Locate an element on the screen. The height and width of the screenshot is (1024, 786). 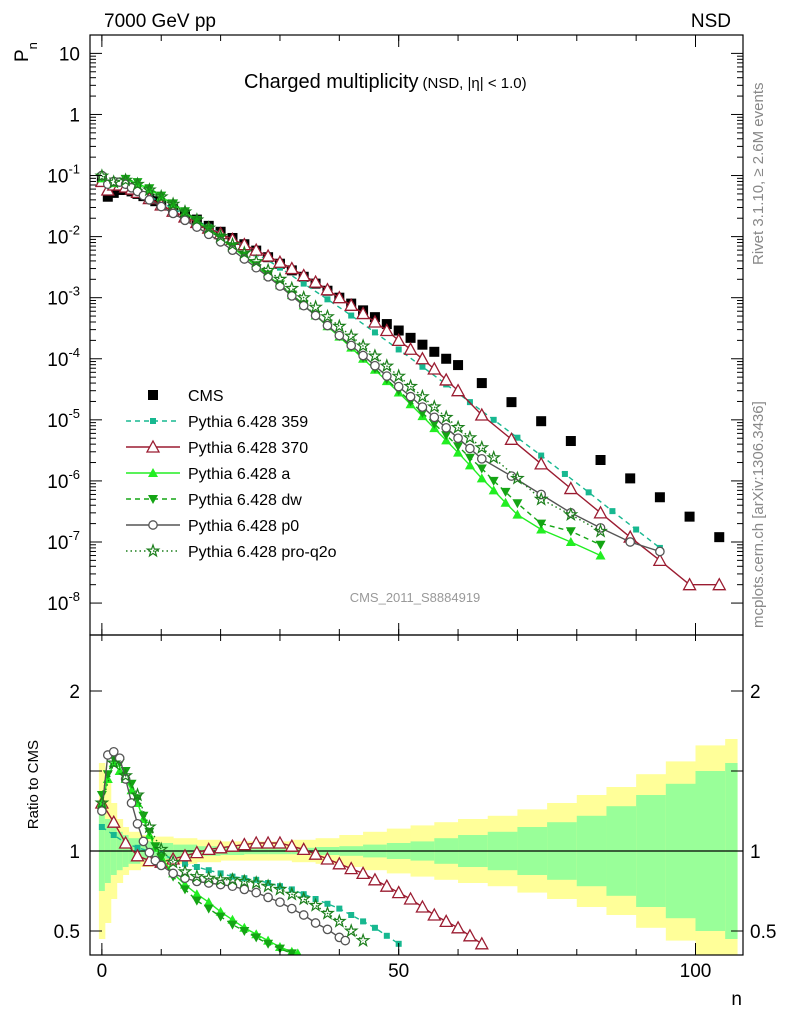
ytick-label-exp: -4 is located at coordinates (74, 352).